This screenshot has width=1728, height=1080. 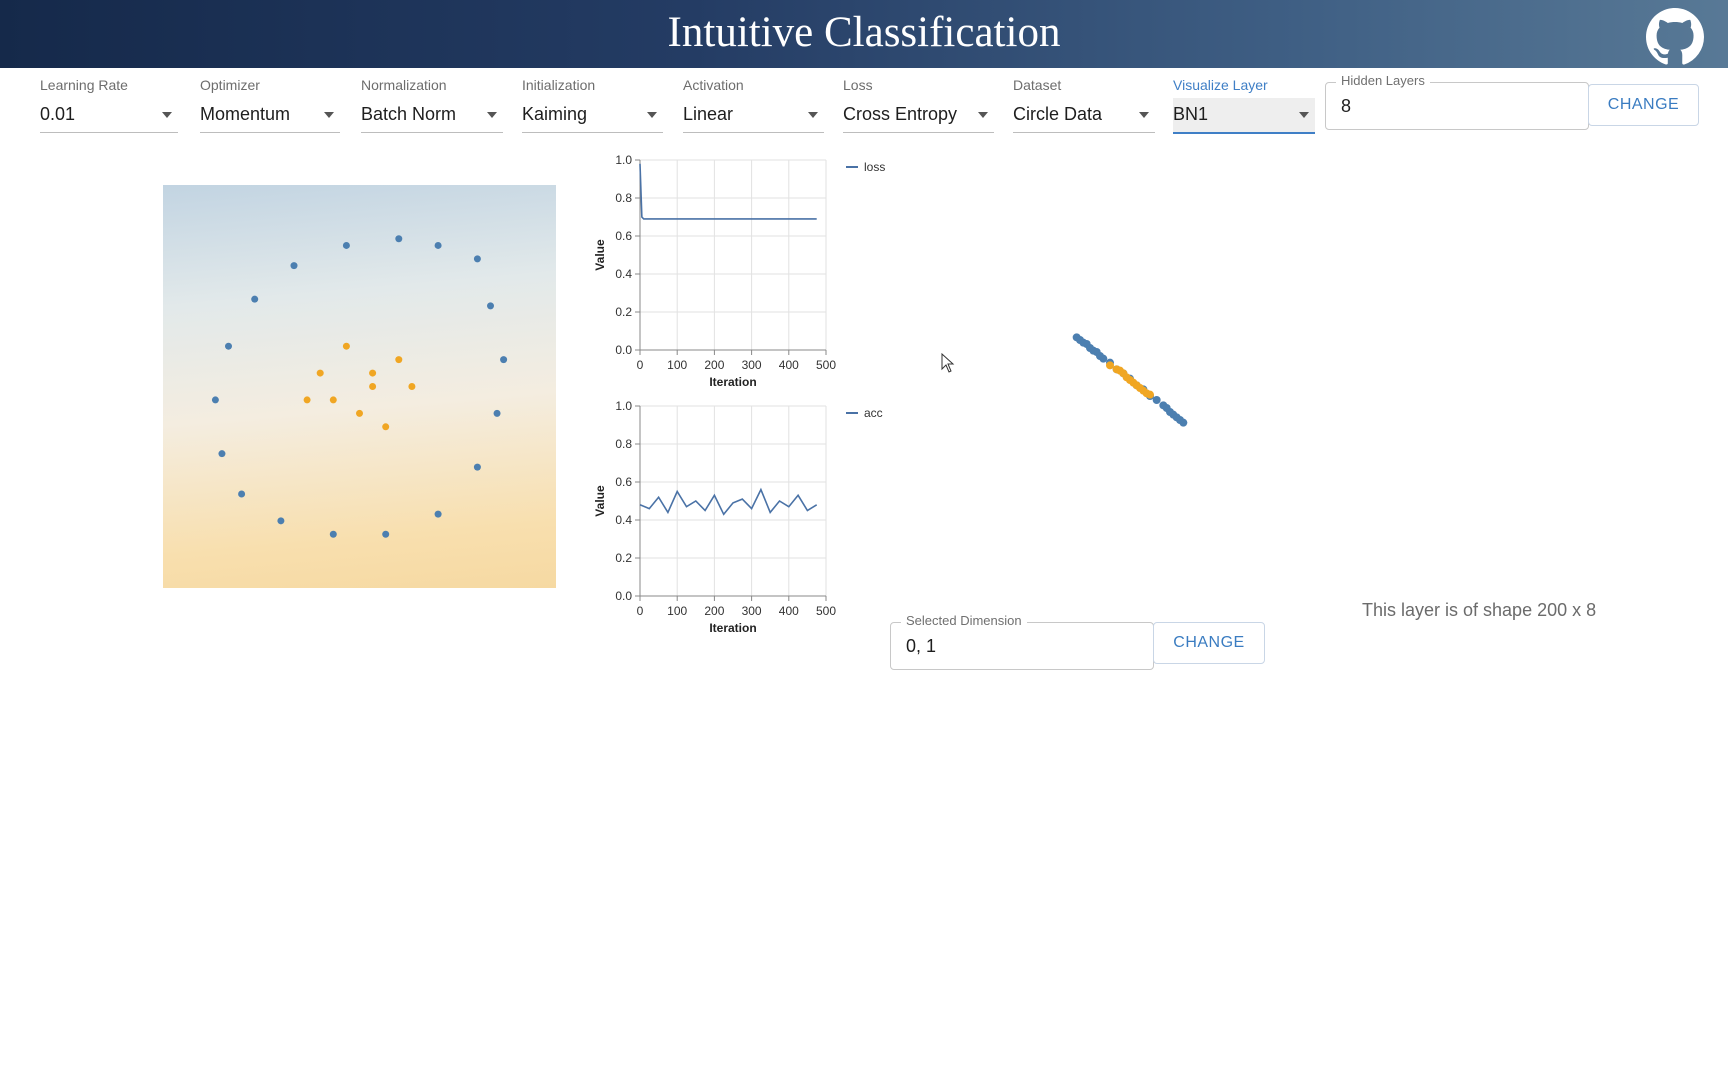 I want to click on mouse-cursor-icon, so click(x=948, y=363).